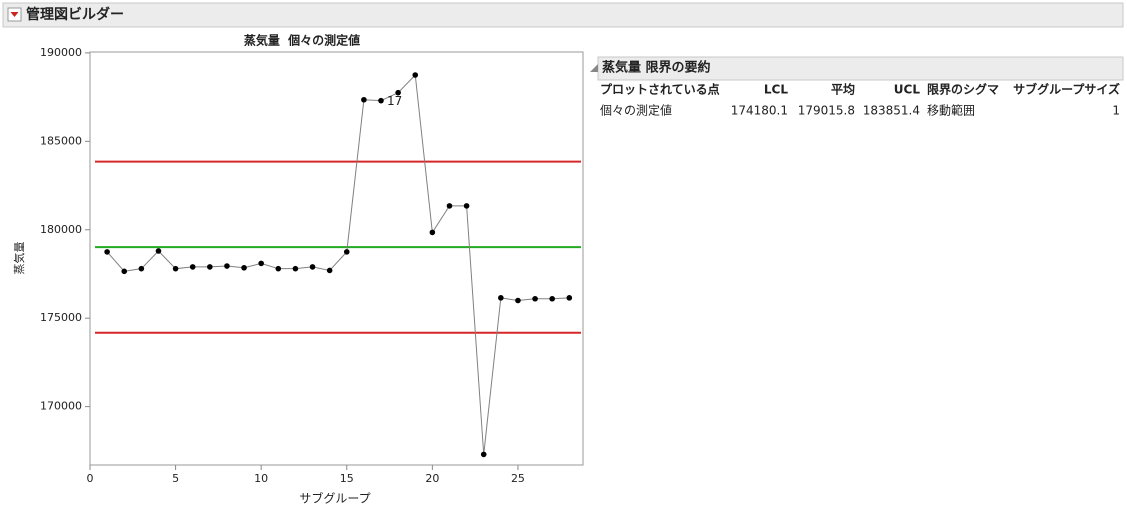 The image size is (1127, 516). Describe the element at coordinates (951, 110) in the screenshot. I see `table-cell: 移動範囲` at that location.